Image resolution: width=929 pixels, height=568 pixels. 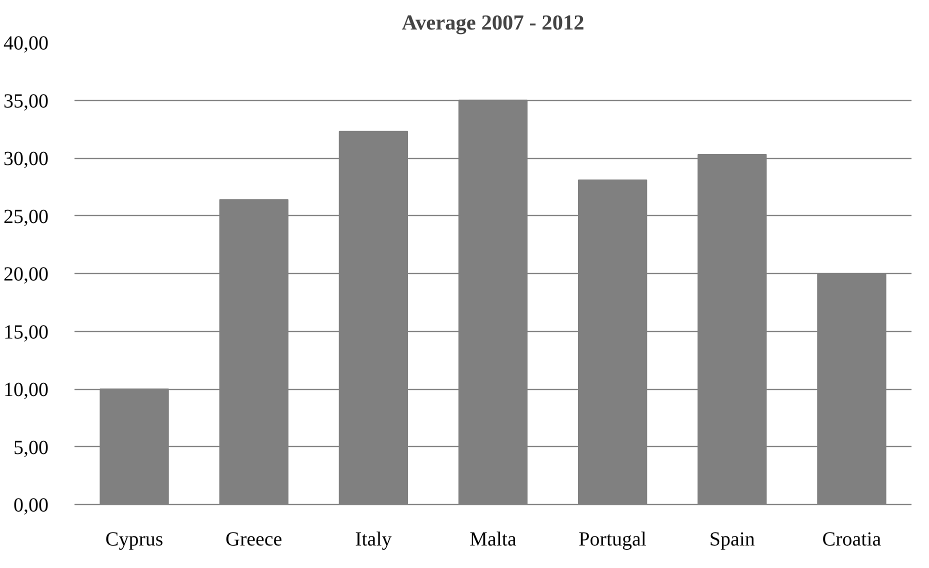 What do you see at coordinates (373, 539) in the screenshot?
I see `x-tick-label: Italy` at bounding box center [373, 539].